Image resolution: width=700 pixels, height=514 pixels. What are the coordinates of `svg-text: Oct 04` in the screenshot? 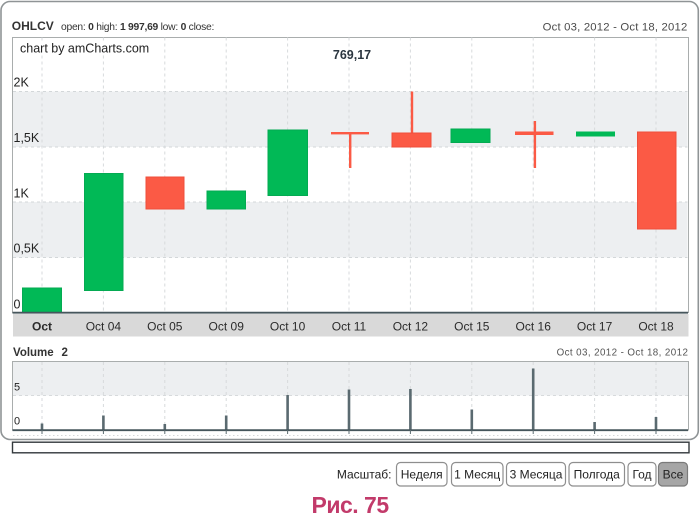 It's located at (104, 327).